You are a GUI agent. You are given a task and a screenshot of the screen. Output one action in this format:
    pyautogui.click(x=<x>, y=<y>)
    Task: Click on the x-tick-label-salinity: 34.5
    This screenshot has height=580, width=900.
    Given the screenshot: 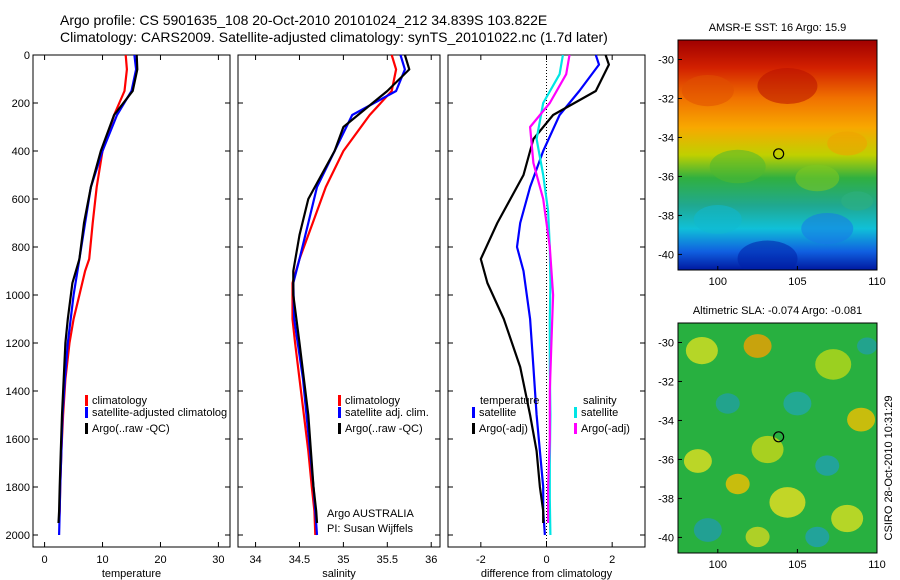 What is the action you would take?
    pyautogui.click(x=299, y=560)
    